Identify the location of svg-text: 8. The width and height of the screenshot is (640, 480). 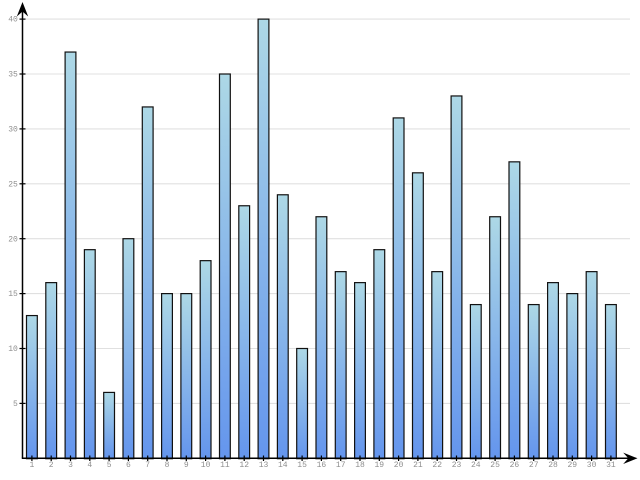
(167, 465).